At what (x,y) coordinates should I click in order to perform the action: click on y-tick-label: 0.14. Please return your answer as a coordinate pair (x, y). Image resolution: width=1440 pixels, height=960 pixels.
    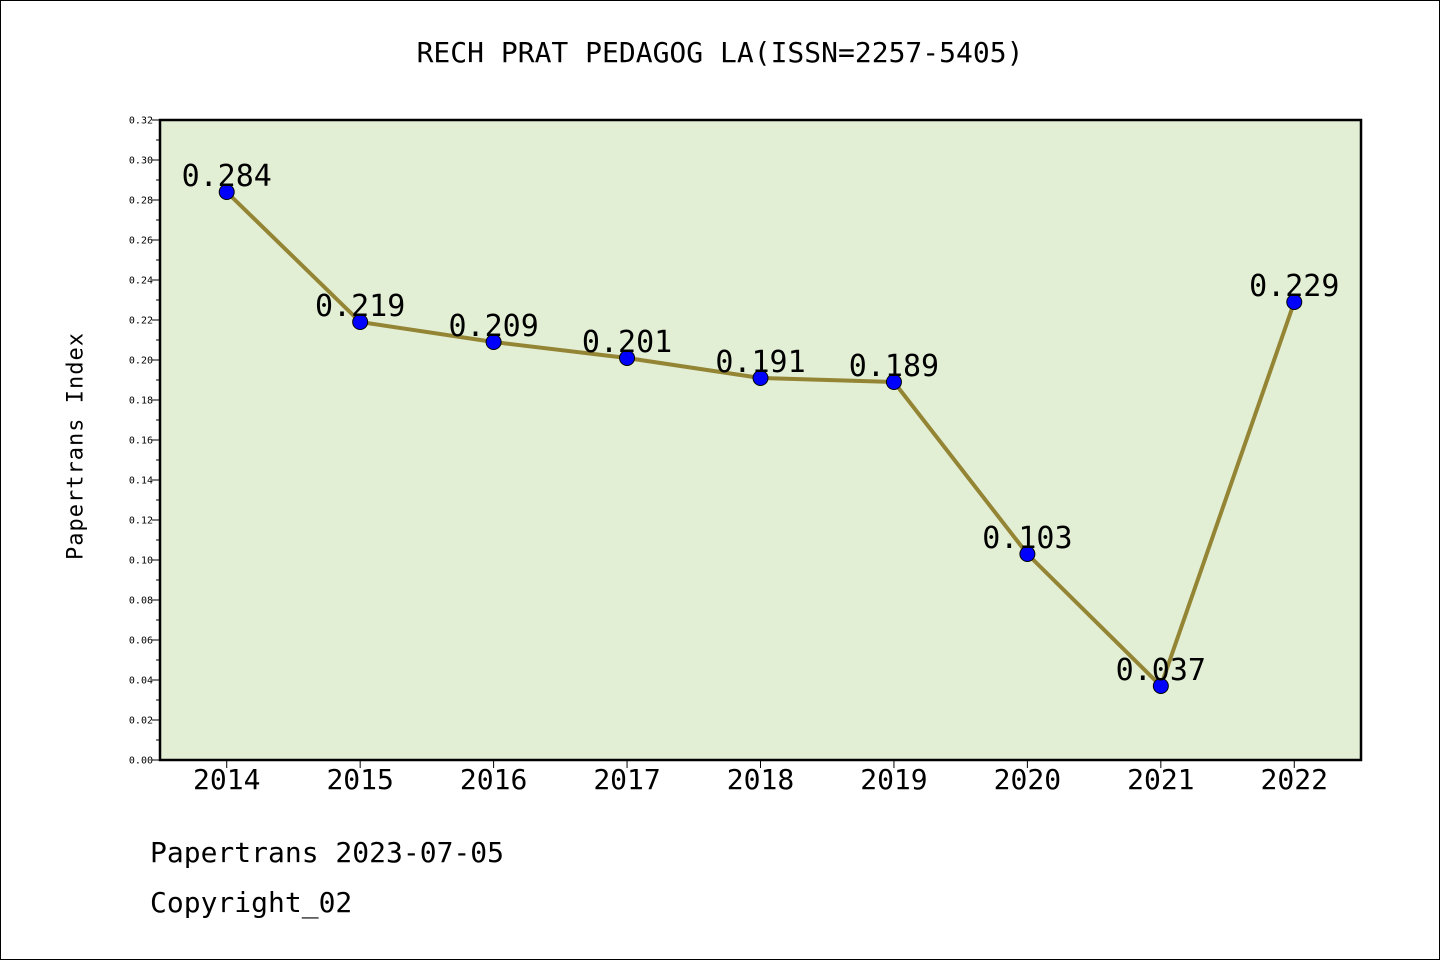
    Looking at the image, I should click on (141, 481).